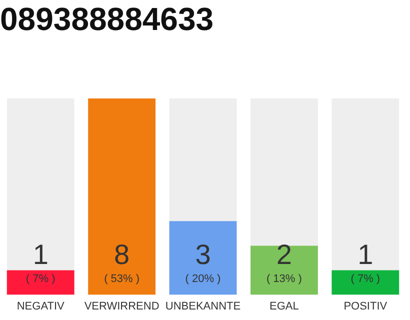 This screenshot has height=320, width=410. What do you see at coordinates (284, 306) in the screenshot?
I see `x-tick-label: EGAL` at bounding box center [284, 306].